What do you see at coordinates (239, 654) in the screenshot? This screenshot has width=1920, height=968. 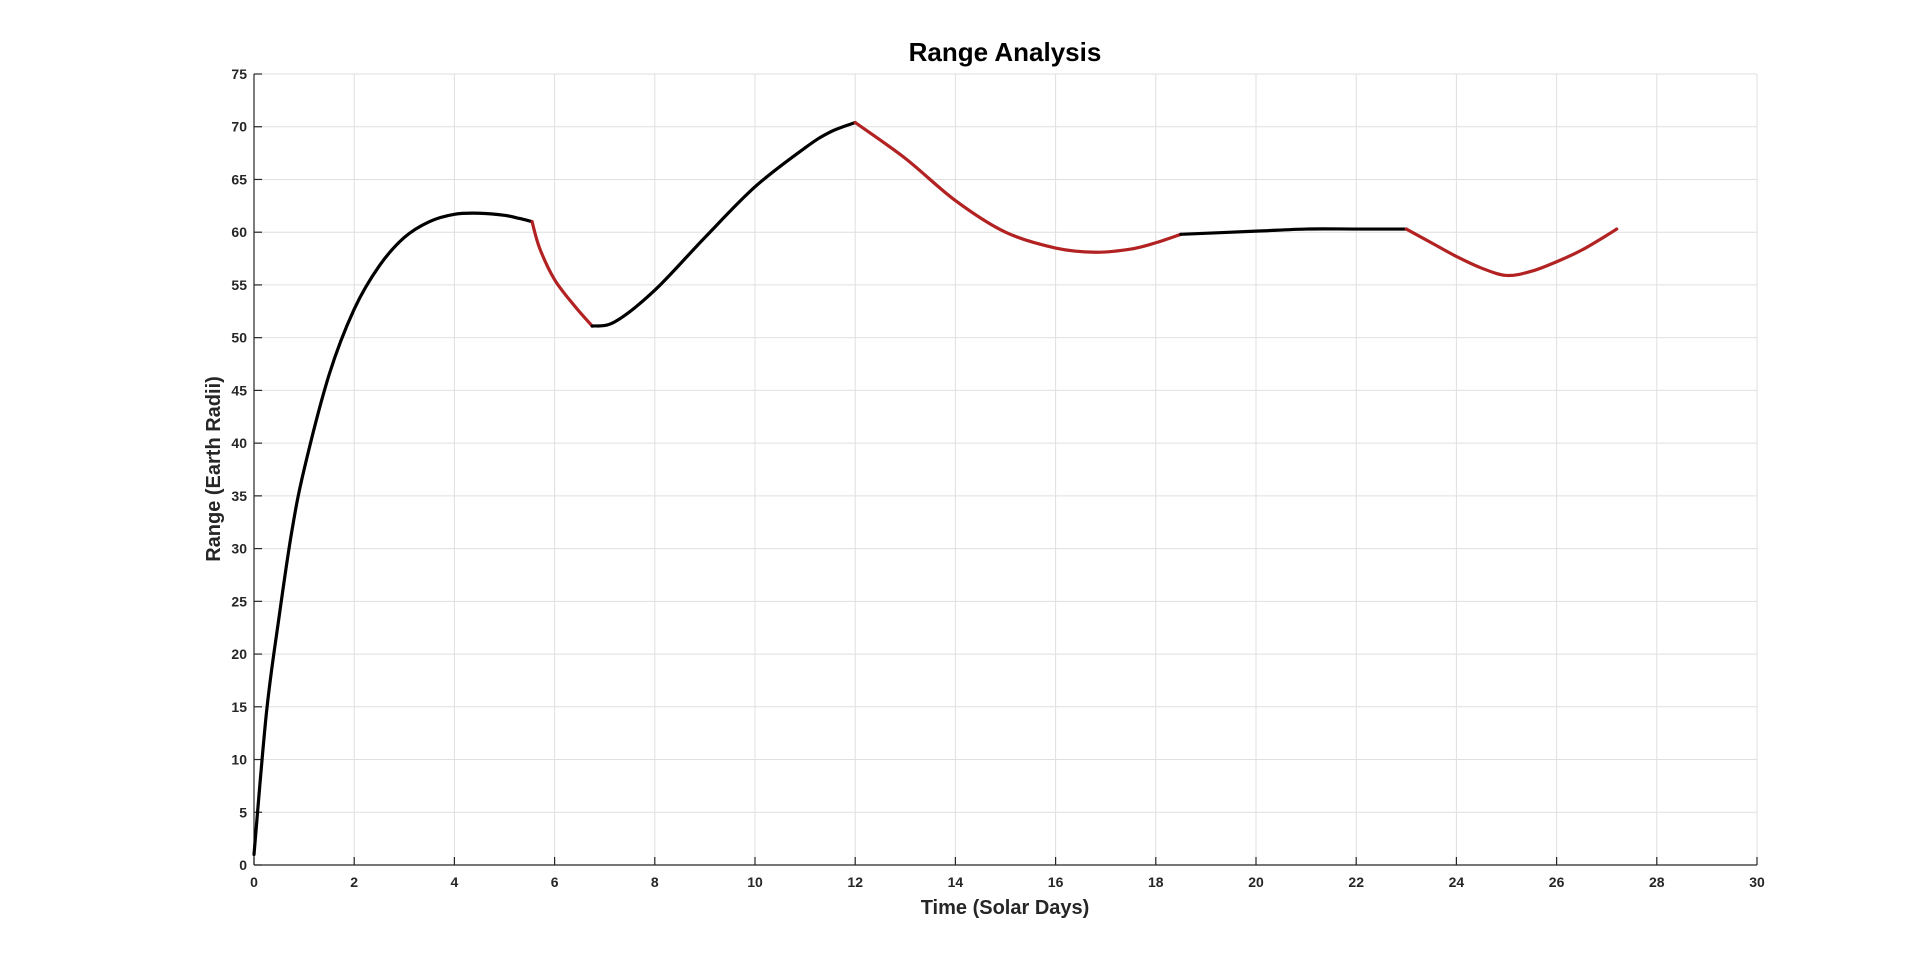 I see `y-tick-label: 20` at bounding box center [239, 654].